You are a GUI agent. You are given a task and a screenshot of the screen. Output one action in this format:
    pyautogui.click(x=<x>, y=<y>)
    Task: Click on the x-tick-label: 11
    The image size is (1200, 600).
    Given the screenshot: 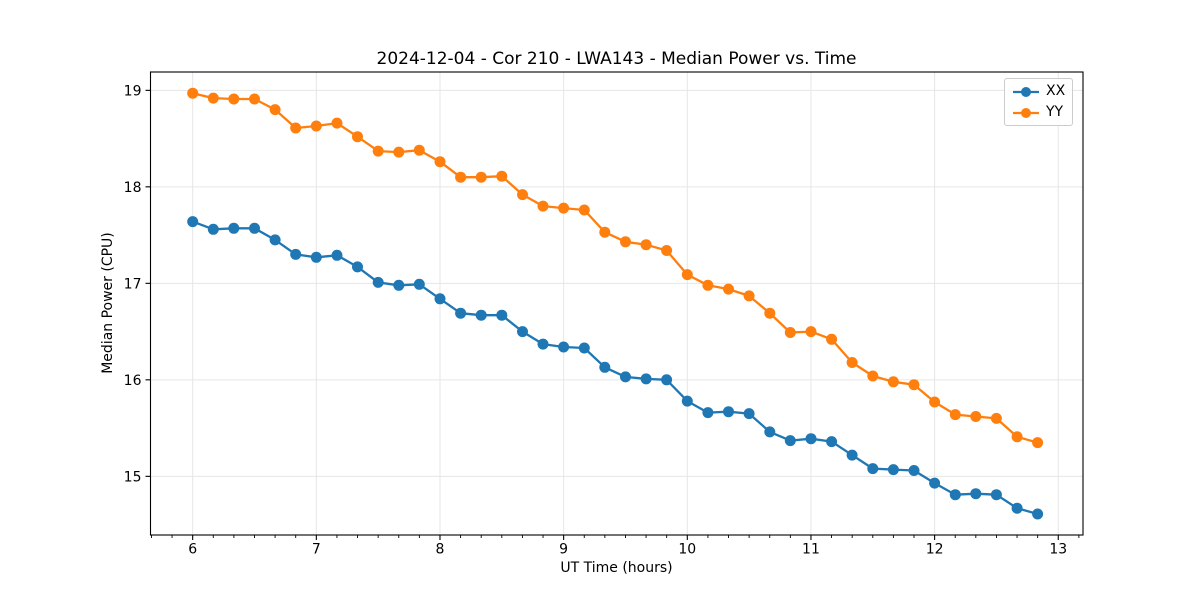 What is the action you would take?
    pyautogui.click(x=811, y=550)
    